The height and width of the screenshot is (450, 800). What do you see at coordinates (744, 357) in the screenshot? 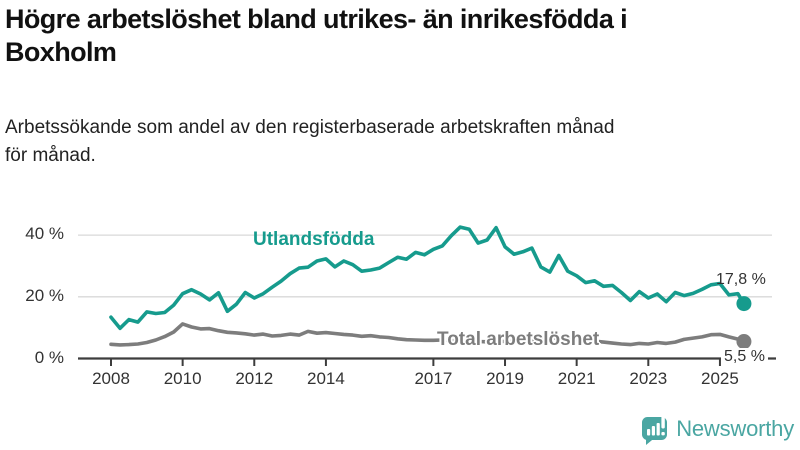
I see `end-value-label-total: 5,5 %` at bounding box center [744, 357].